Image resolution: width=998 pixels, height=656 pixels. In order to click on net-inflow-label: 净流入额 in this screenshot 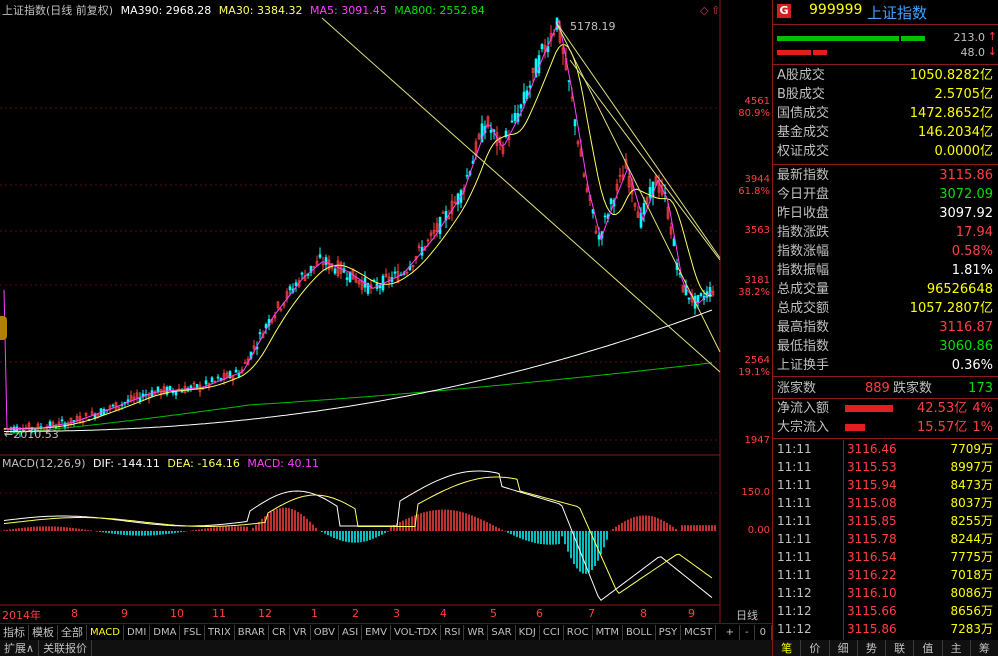, I will do `click(803, 408)`.